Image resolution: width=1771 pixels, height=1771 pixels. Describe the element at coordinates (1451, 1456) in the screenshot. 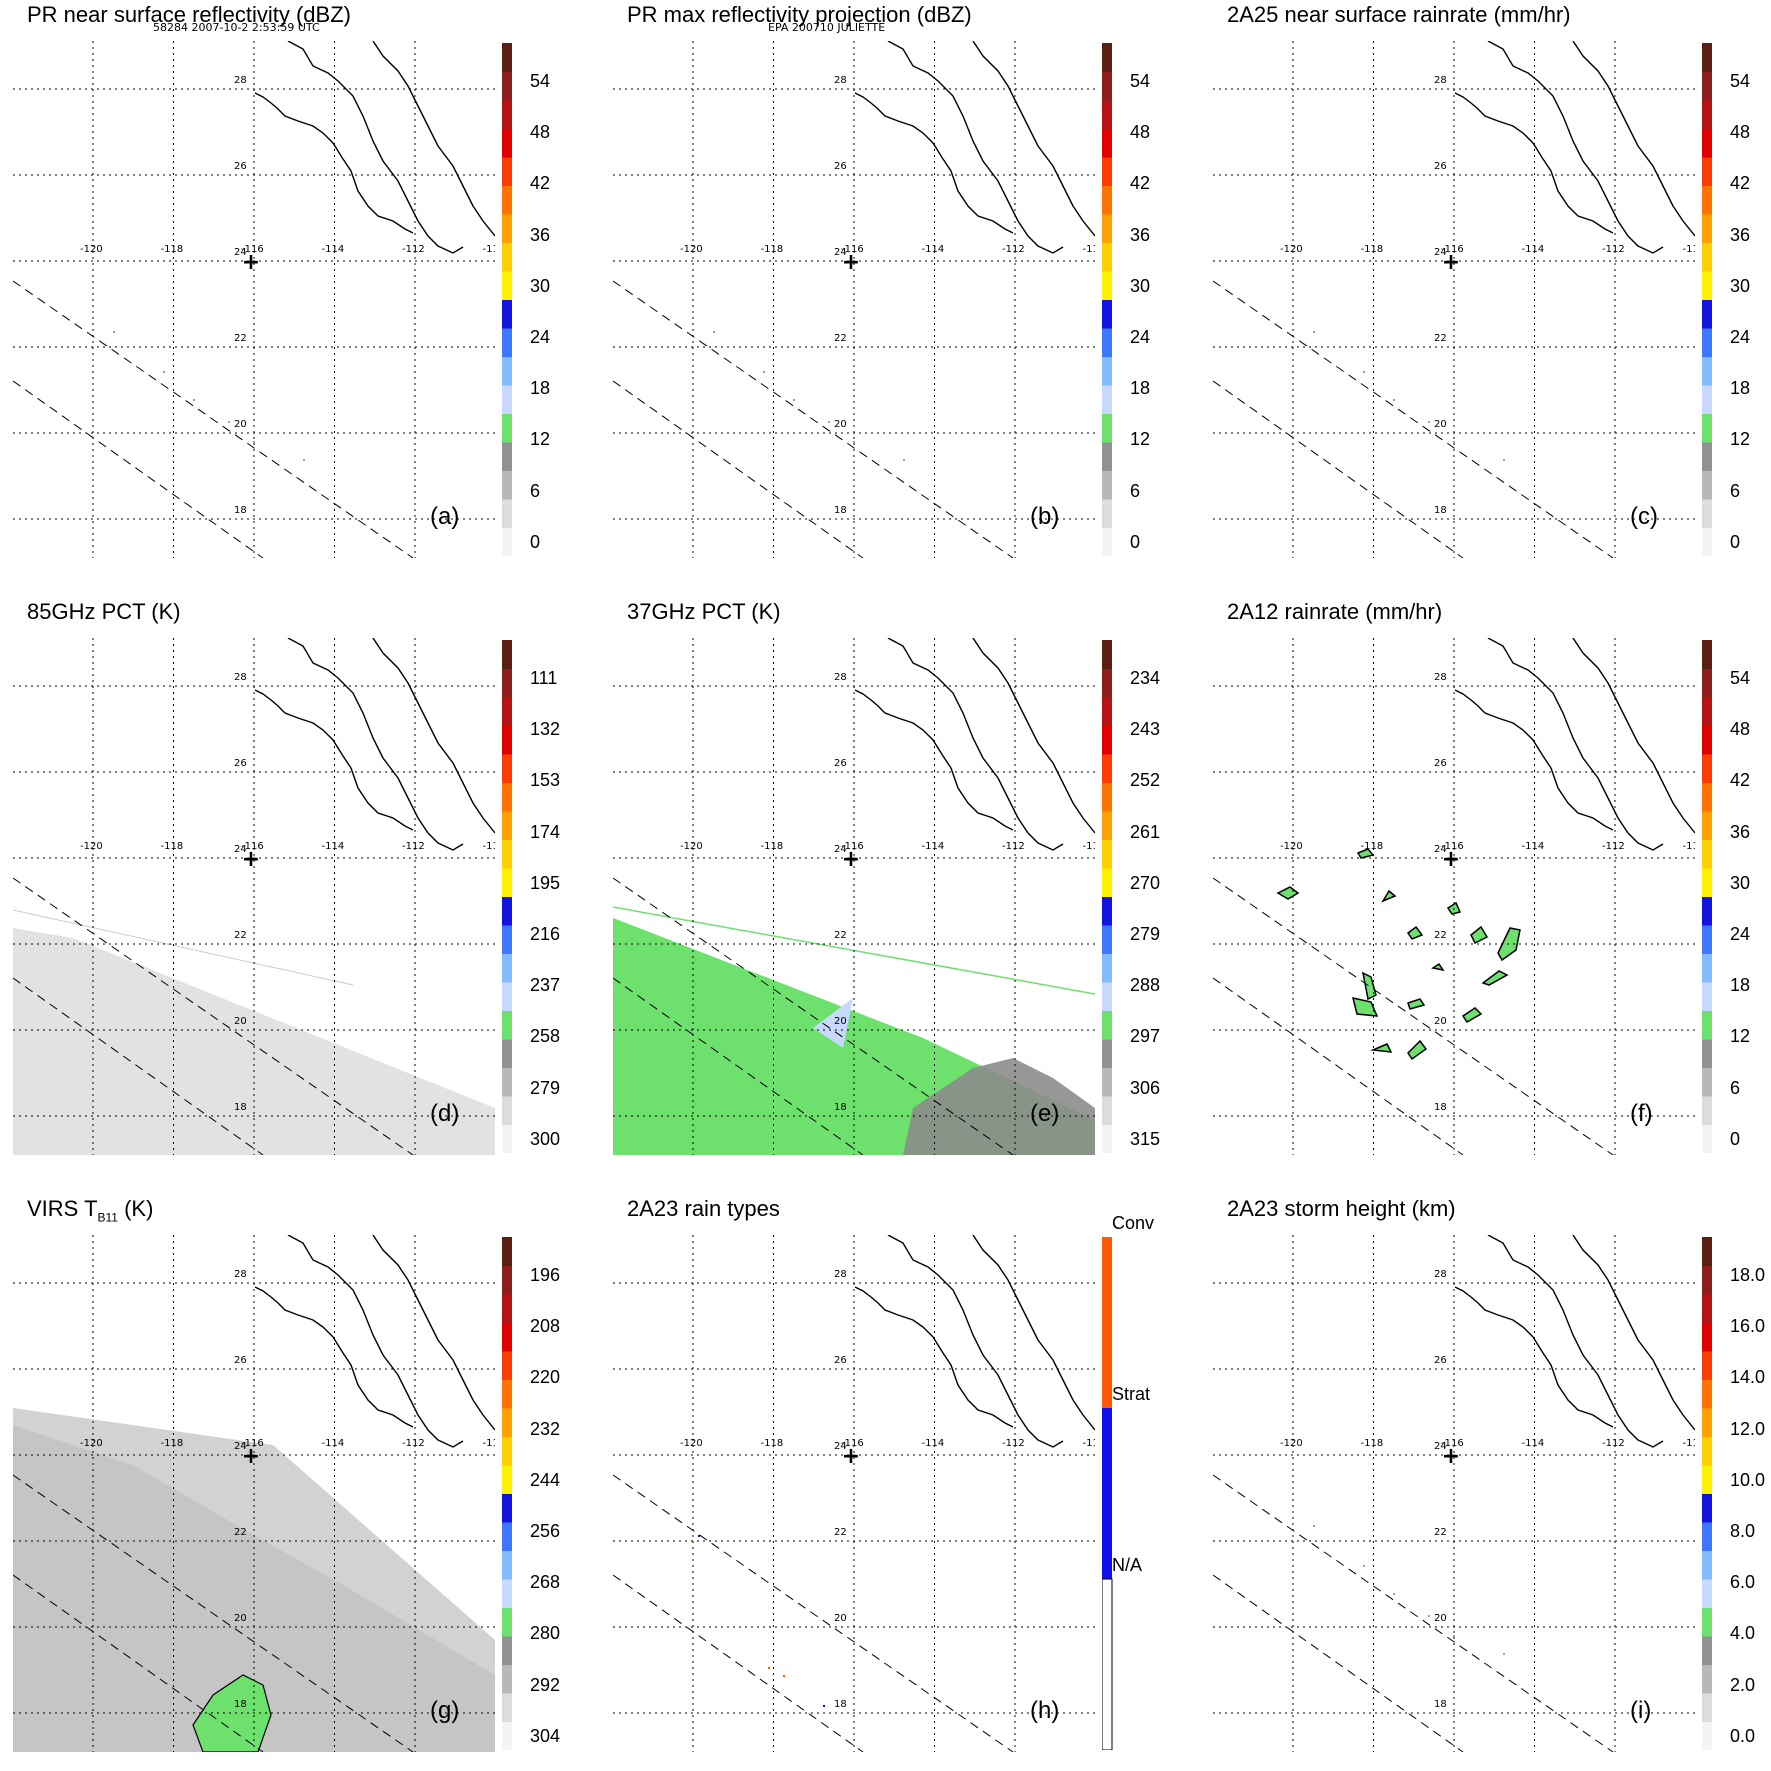

I see `storm-center-marker: +` at that location.